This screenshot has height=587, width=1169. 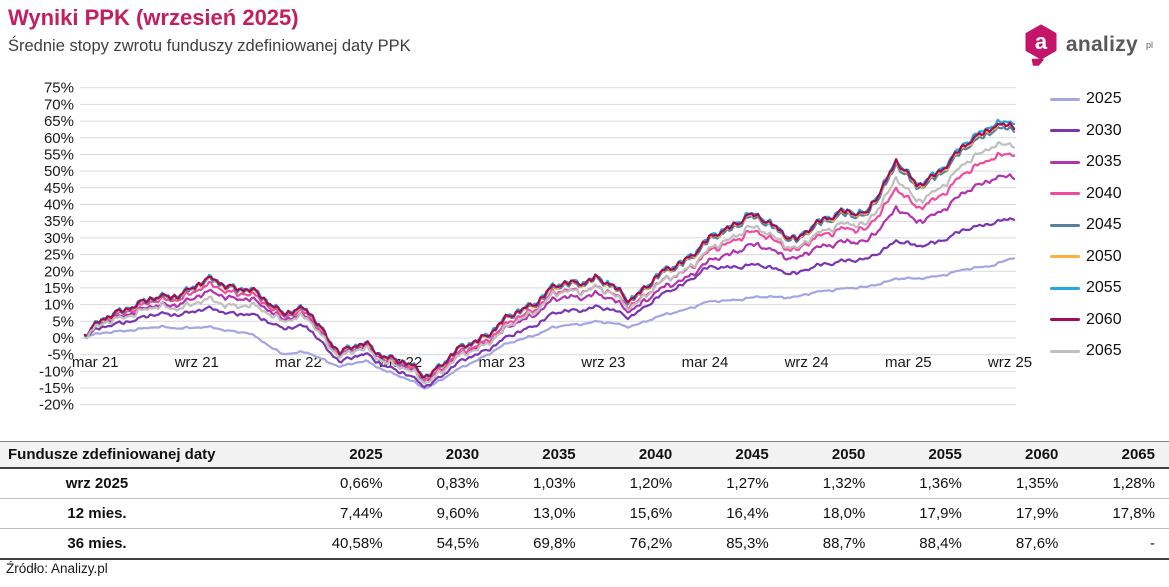 What do you see at coordinates (747, 483) in the screenshot?
I see `table-cell: 1,27%` at bounding box center [747, 483].